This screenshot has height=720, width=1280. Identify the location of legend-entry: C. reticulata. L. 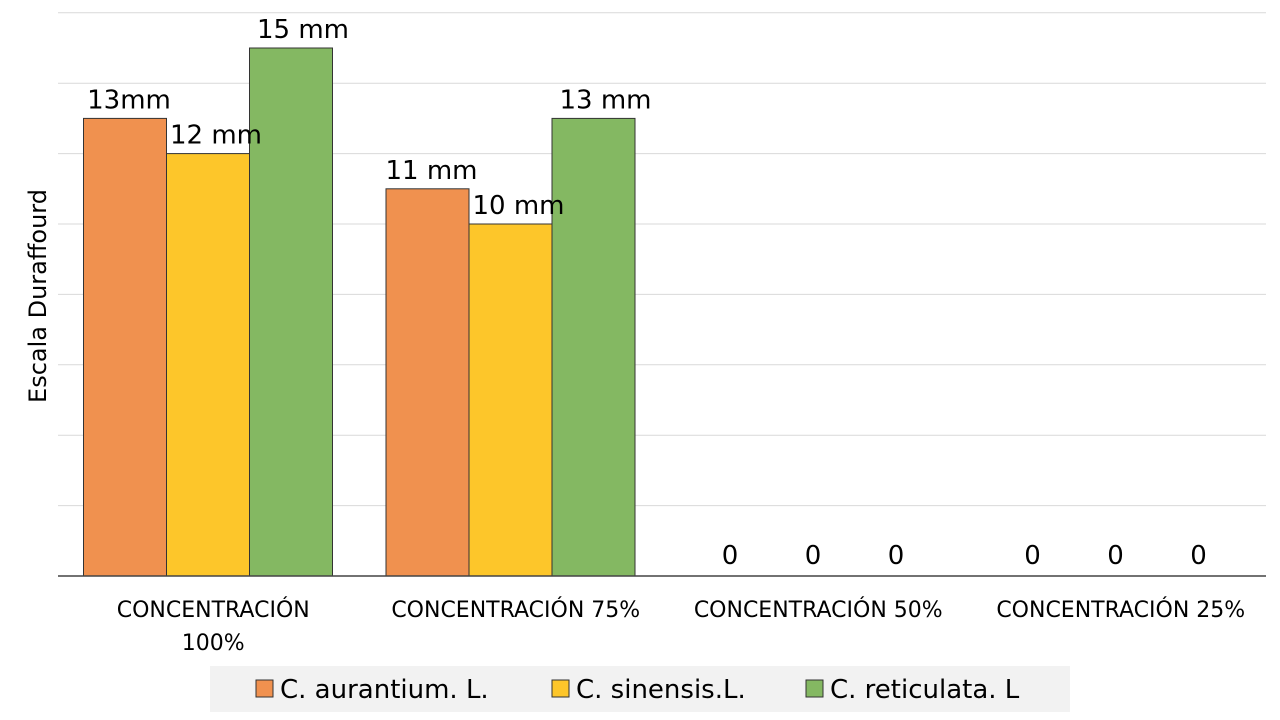
(925, 690).